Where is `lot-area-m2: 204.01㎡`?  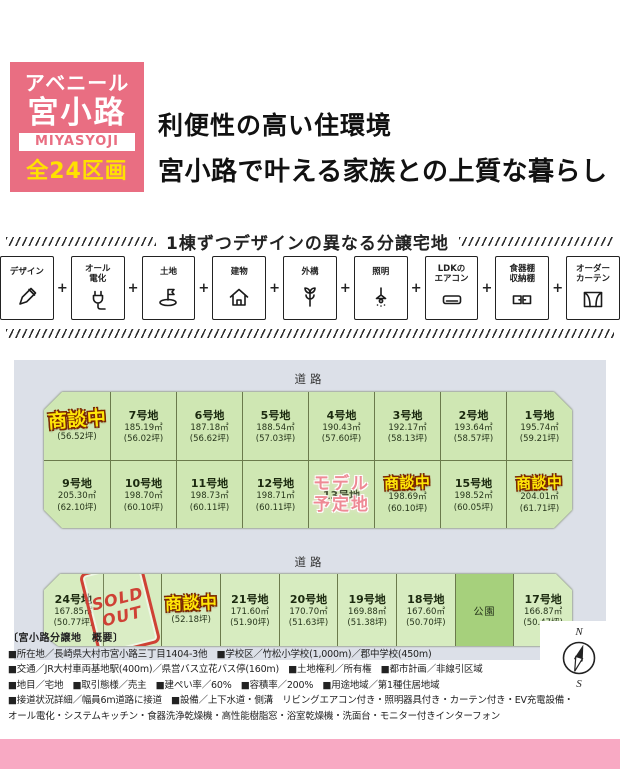 lot-area-m2: 204.01㎡ is located at coordinates (539, 497).